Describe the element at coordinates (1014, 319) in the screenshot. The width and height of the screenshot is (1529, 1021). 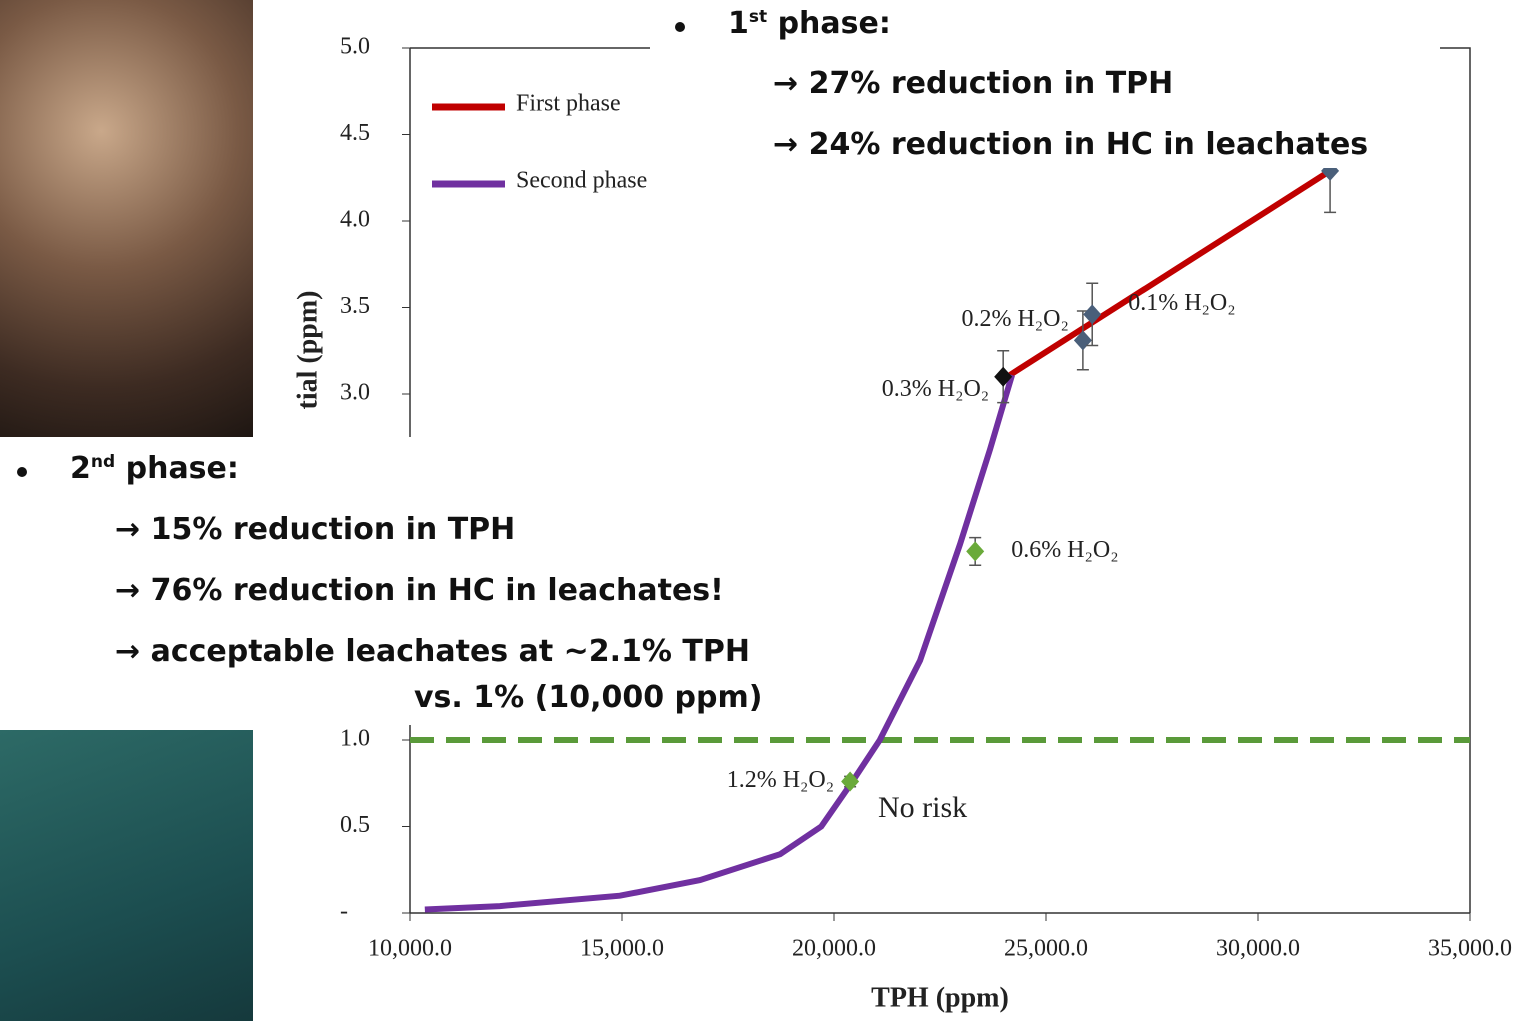
I see `point-label: 0.2% H₂O₂` at that location.